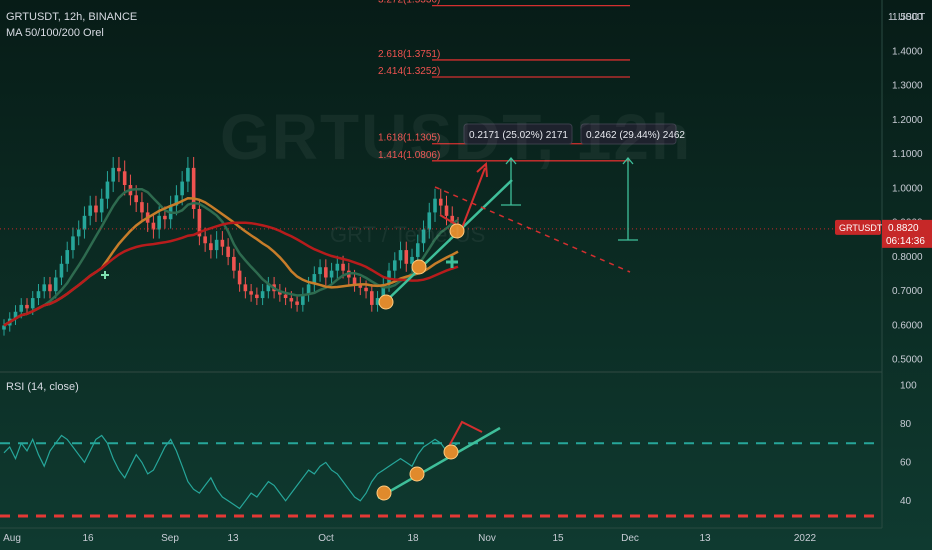 This screenshot has width=932, height=550. I want to click on time-axis-label: 18, so click(413, 538).